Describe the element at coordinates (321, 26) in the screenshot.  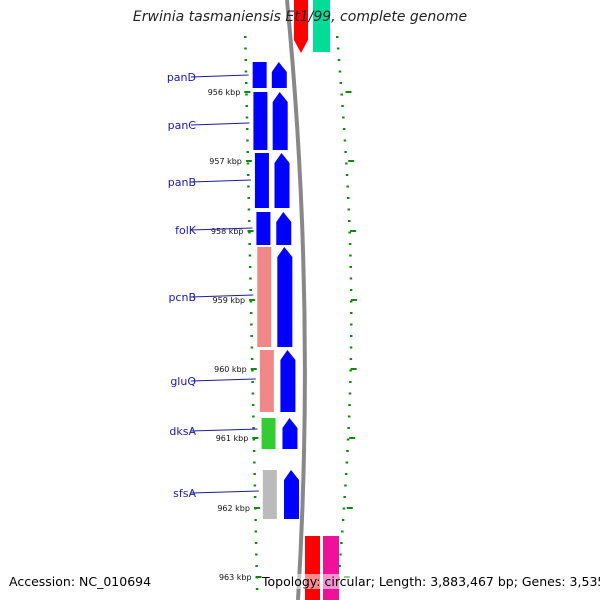
I see `top-teal-feature` at that location.